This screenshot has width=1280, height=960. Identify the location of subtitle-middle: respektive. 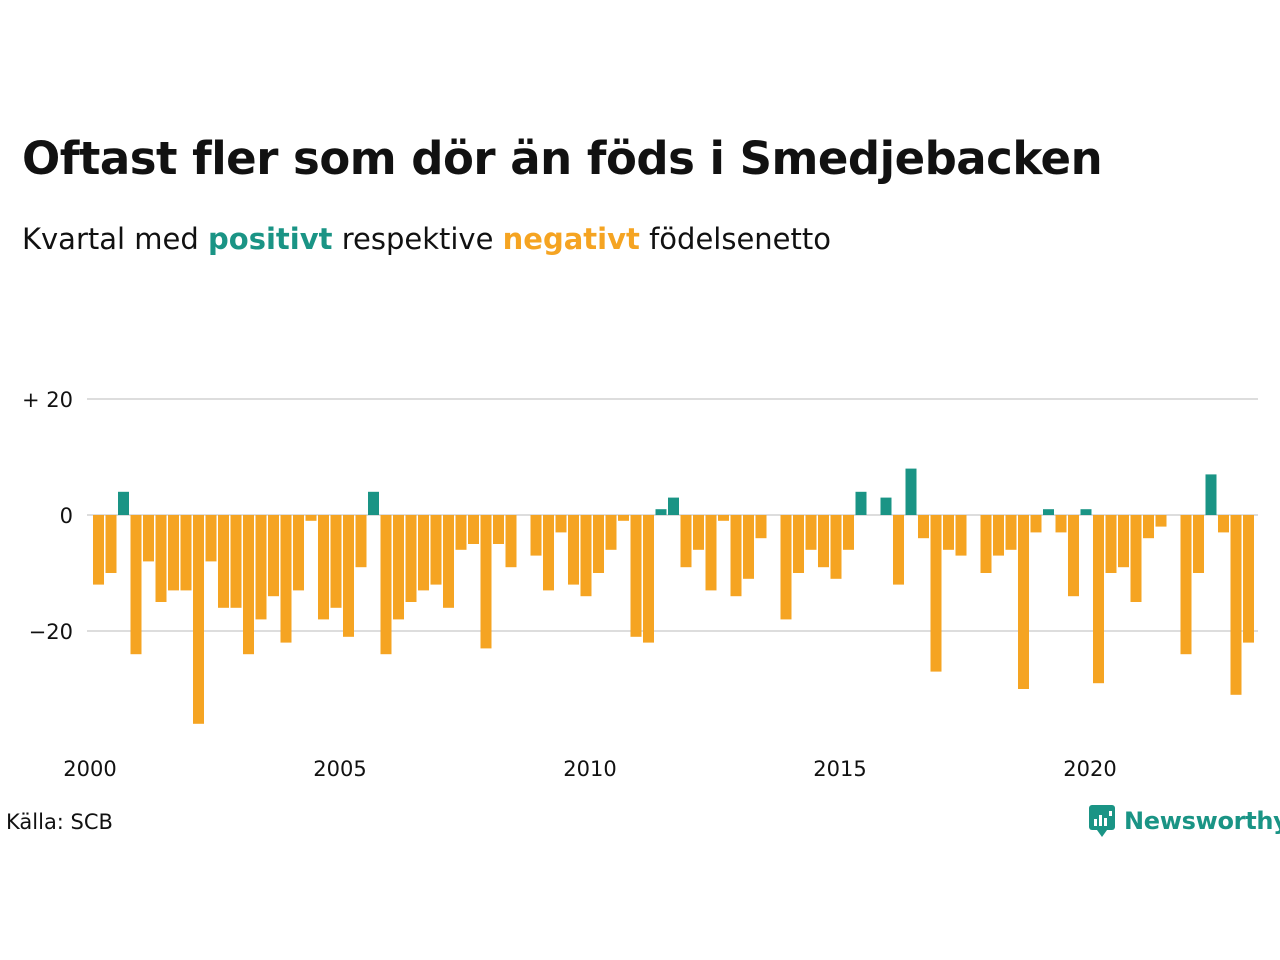
(417, 239).